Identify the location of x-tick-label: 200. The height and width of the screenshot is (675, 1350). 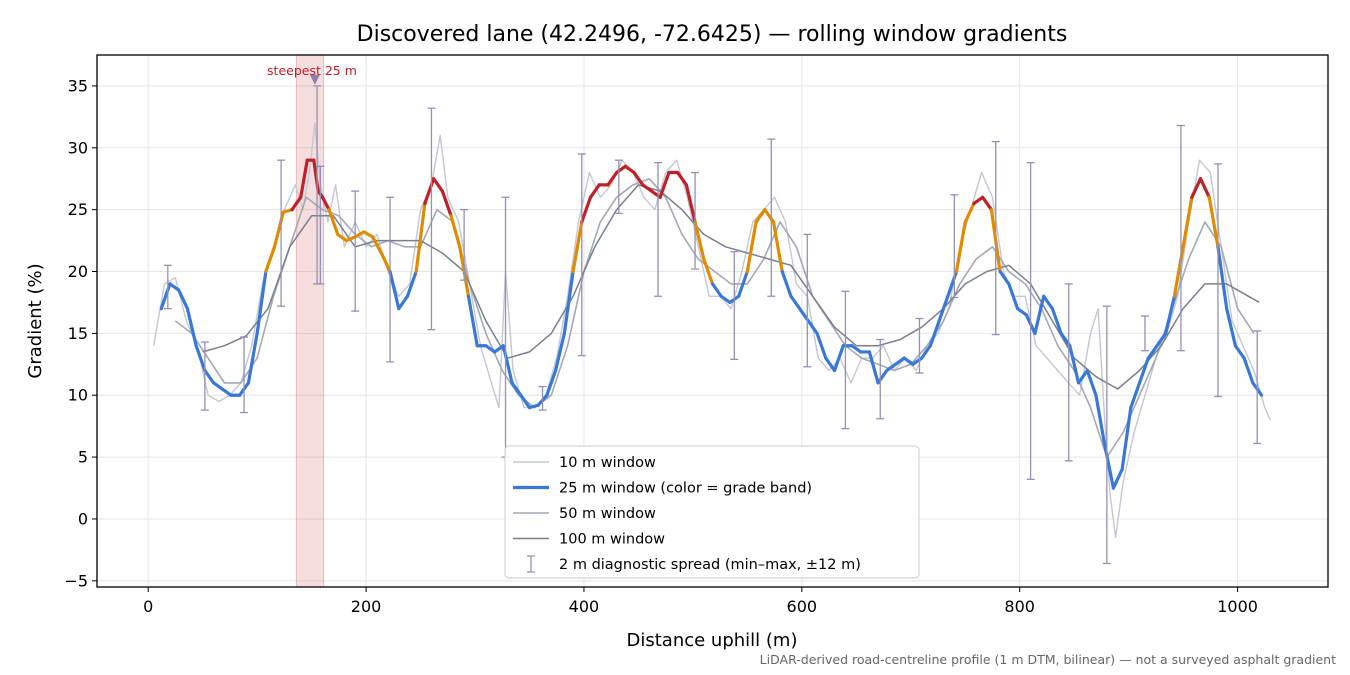
(366, 606).